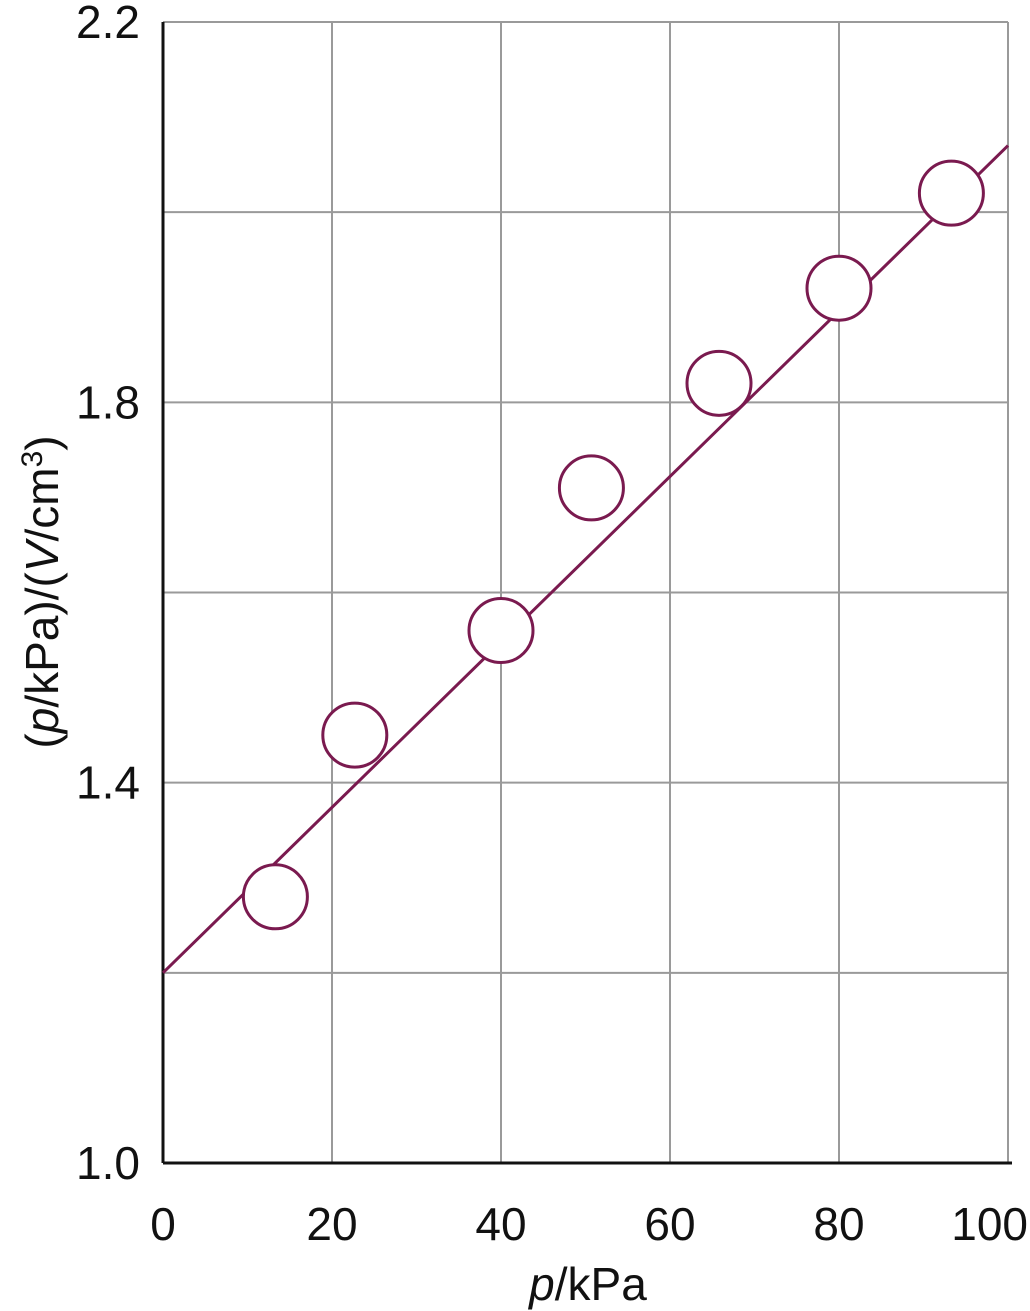  Describe the element at coordinates (42, 442) in the screenshot. I see `y-label-close: )` at that location.